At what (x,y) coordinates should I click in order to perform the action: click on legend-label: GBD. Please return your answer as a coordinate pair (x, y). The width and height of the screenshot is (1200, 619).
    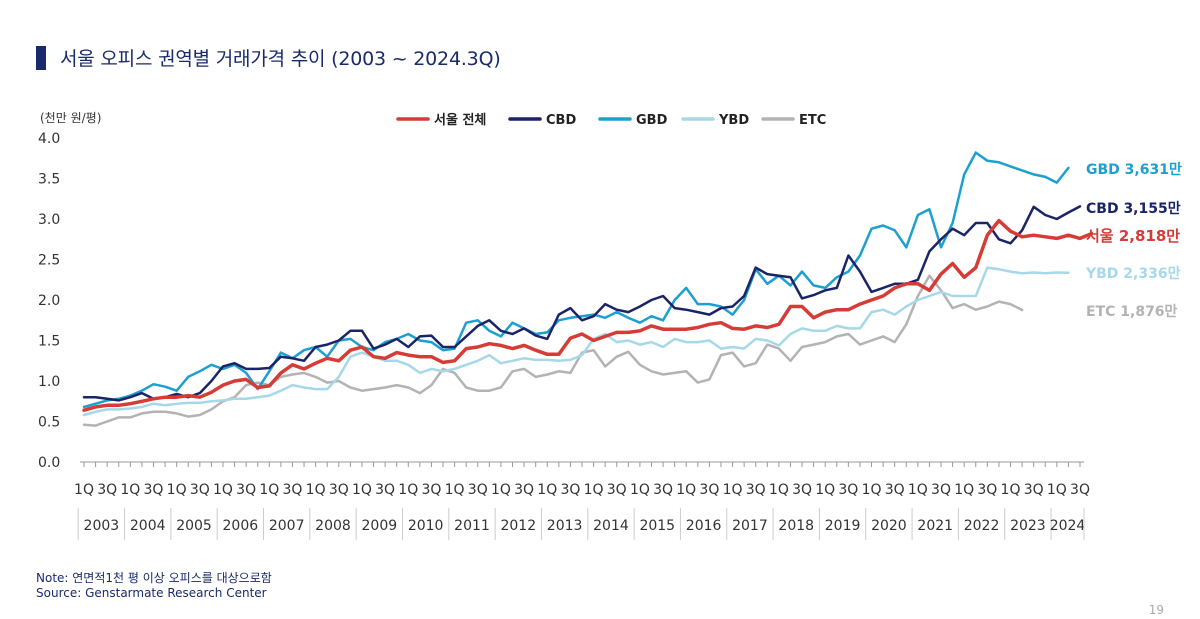
    Looking at the image, I should click on (652, 120).